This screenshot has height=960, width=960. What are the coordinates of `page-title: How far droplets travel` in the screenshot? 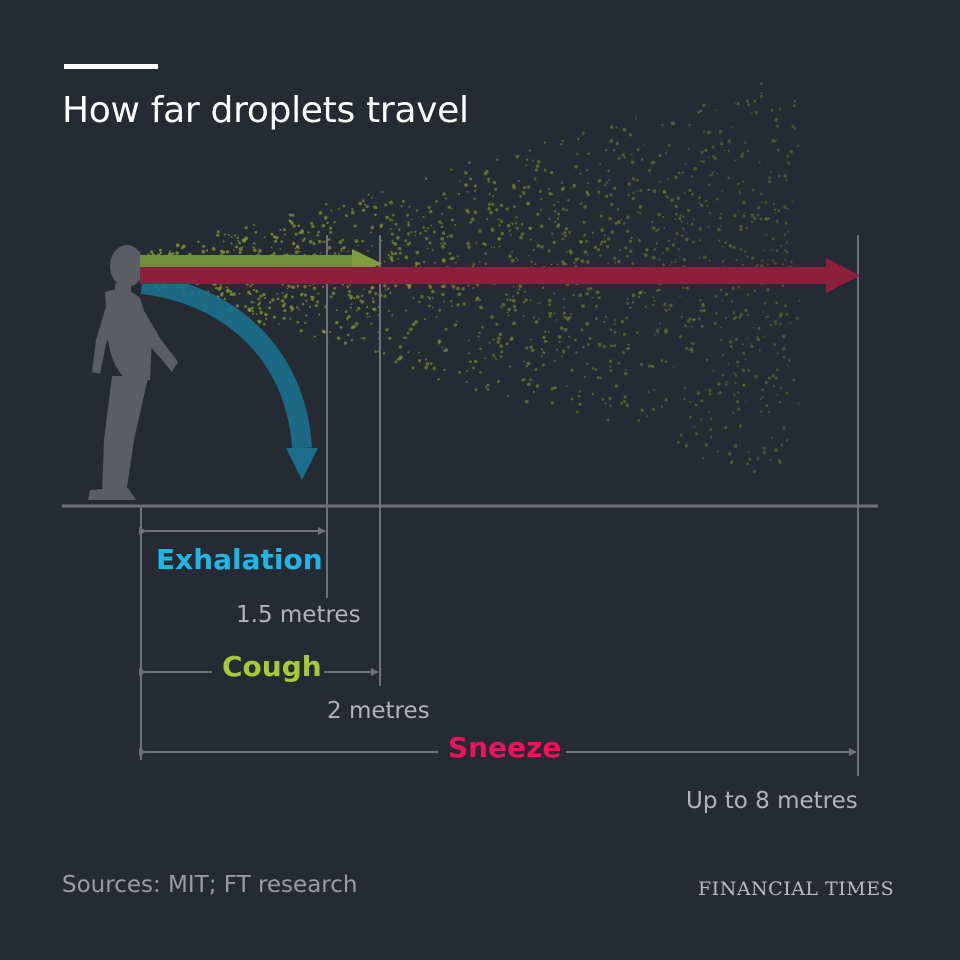 It's located at (265, 110).